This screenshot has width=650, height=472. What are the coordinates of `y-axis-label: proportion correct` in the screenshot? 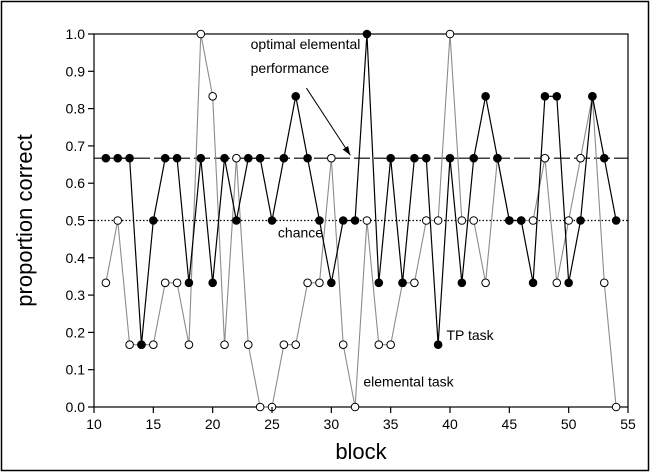 It's located at (24, 220).